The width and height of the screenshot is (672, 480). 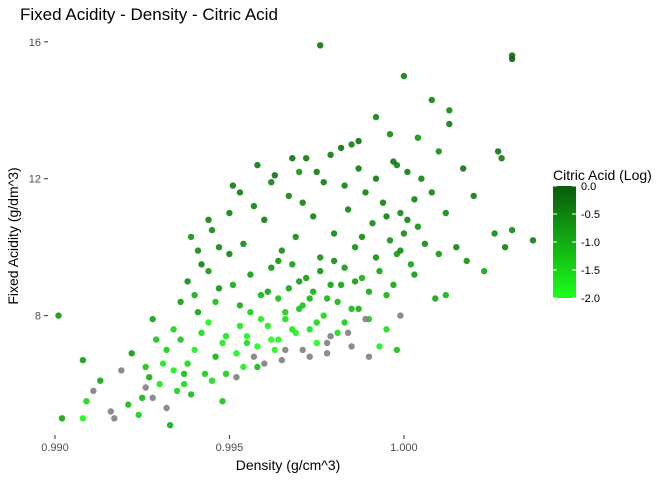 What do you see at coordinates (230, 448) in the screenshot?
I see `x-tick-label: 0.995` at bounding box center [230, 448].